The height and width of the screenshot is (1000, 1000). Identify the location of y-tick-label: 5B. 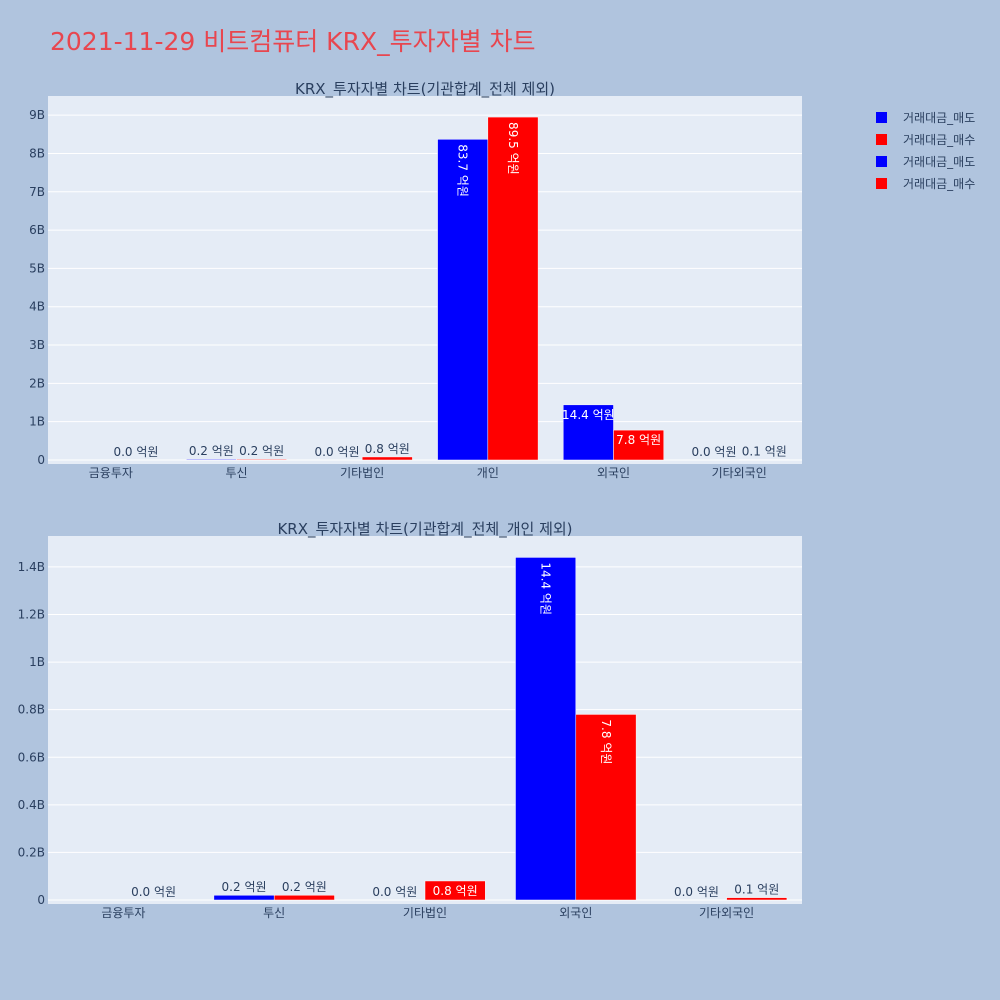
(37, 268).